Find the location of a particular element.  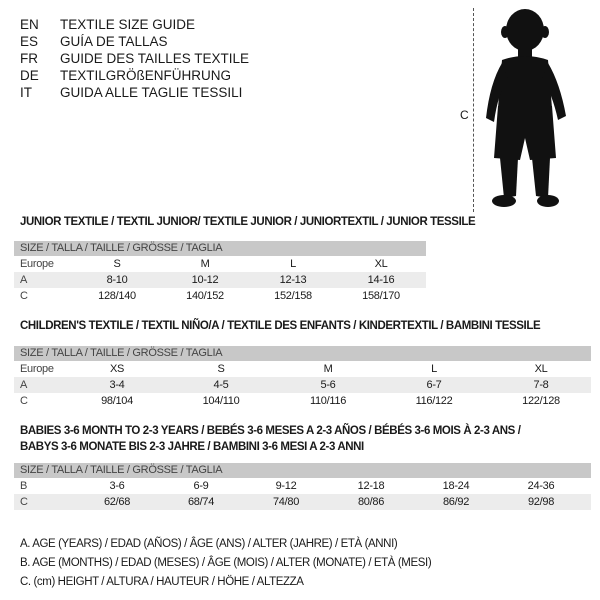

table-row: A 3-4 4-5 5-6 6-7 7-8 is located at coordinates (302, 385).